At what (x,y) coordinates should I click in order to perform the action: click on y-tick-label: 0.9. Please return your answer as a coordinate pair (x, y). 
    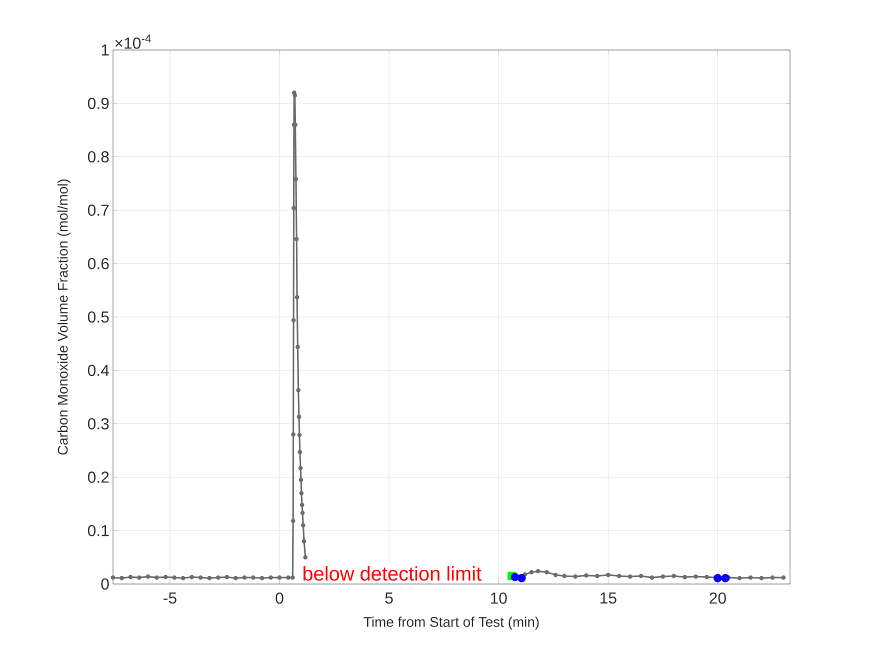
    Looking at the image, I should click on (98, 104).